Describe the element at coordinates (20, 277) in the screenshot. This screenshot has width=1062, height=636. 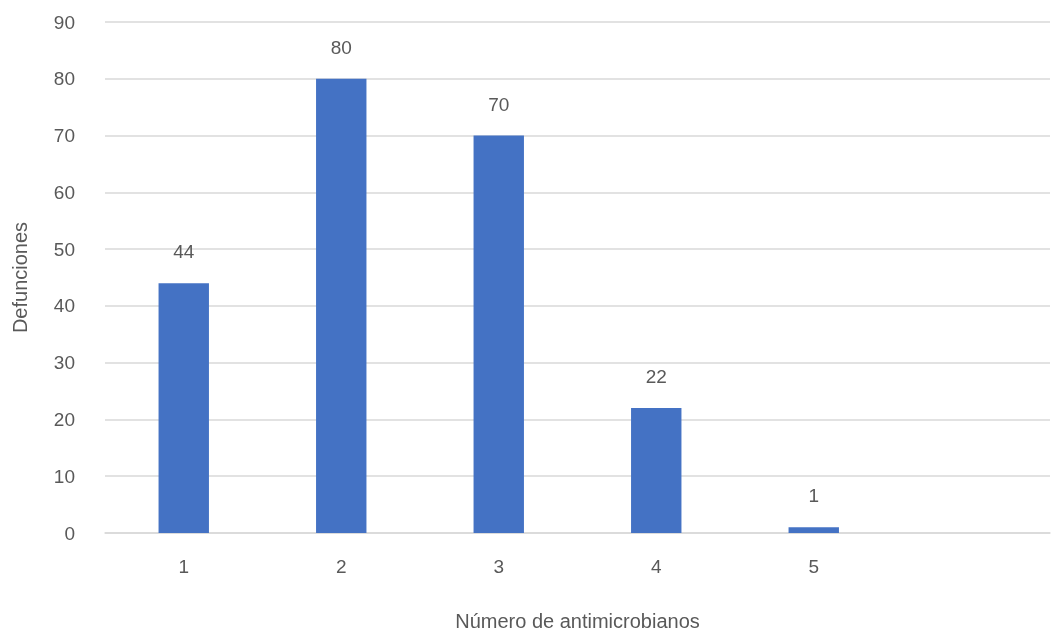
I see `y-axis-title: Defunciones` at that location.